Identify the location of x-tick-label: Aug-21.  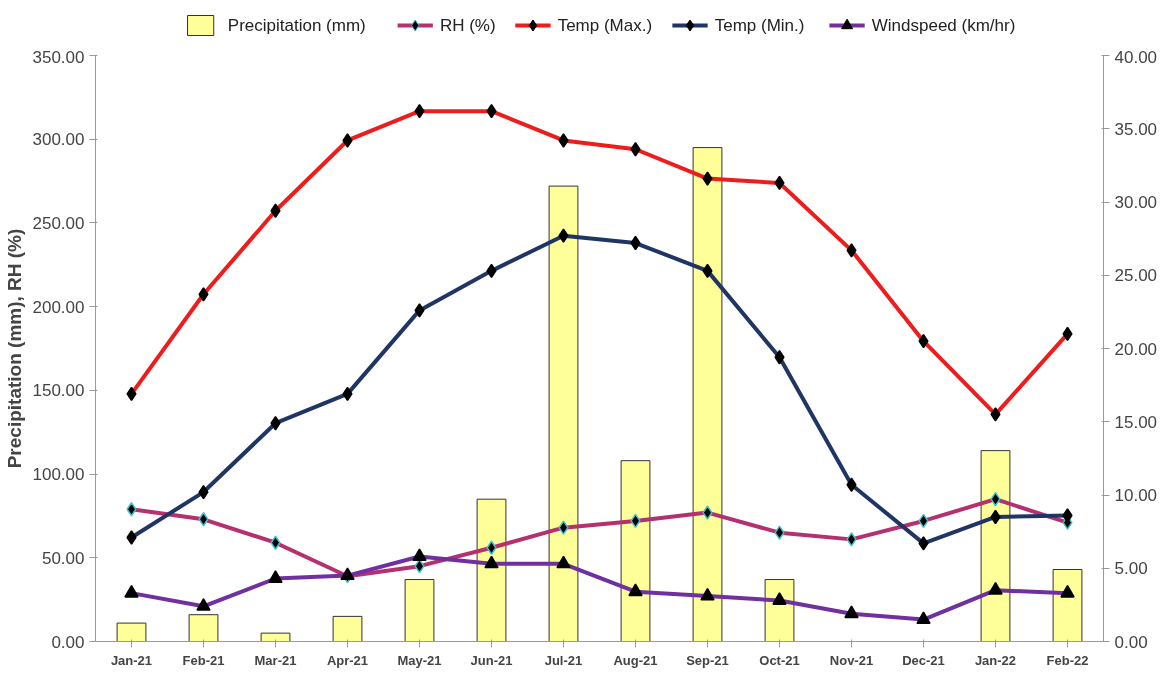
(635, 660).